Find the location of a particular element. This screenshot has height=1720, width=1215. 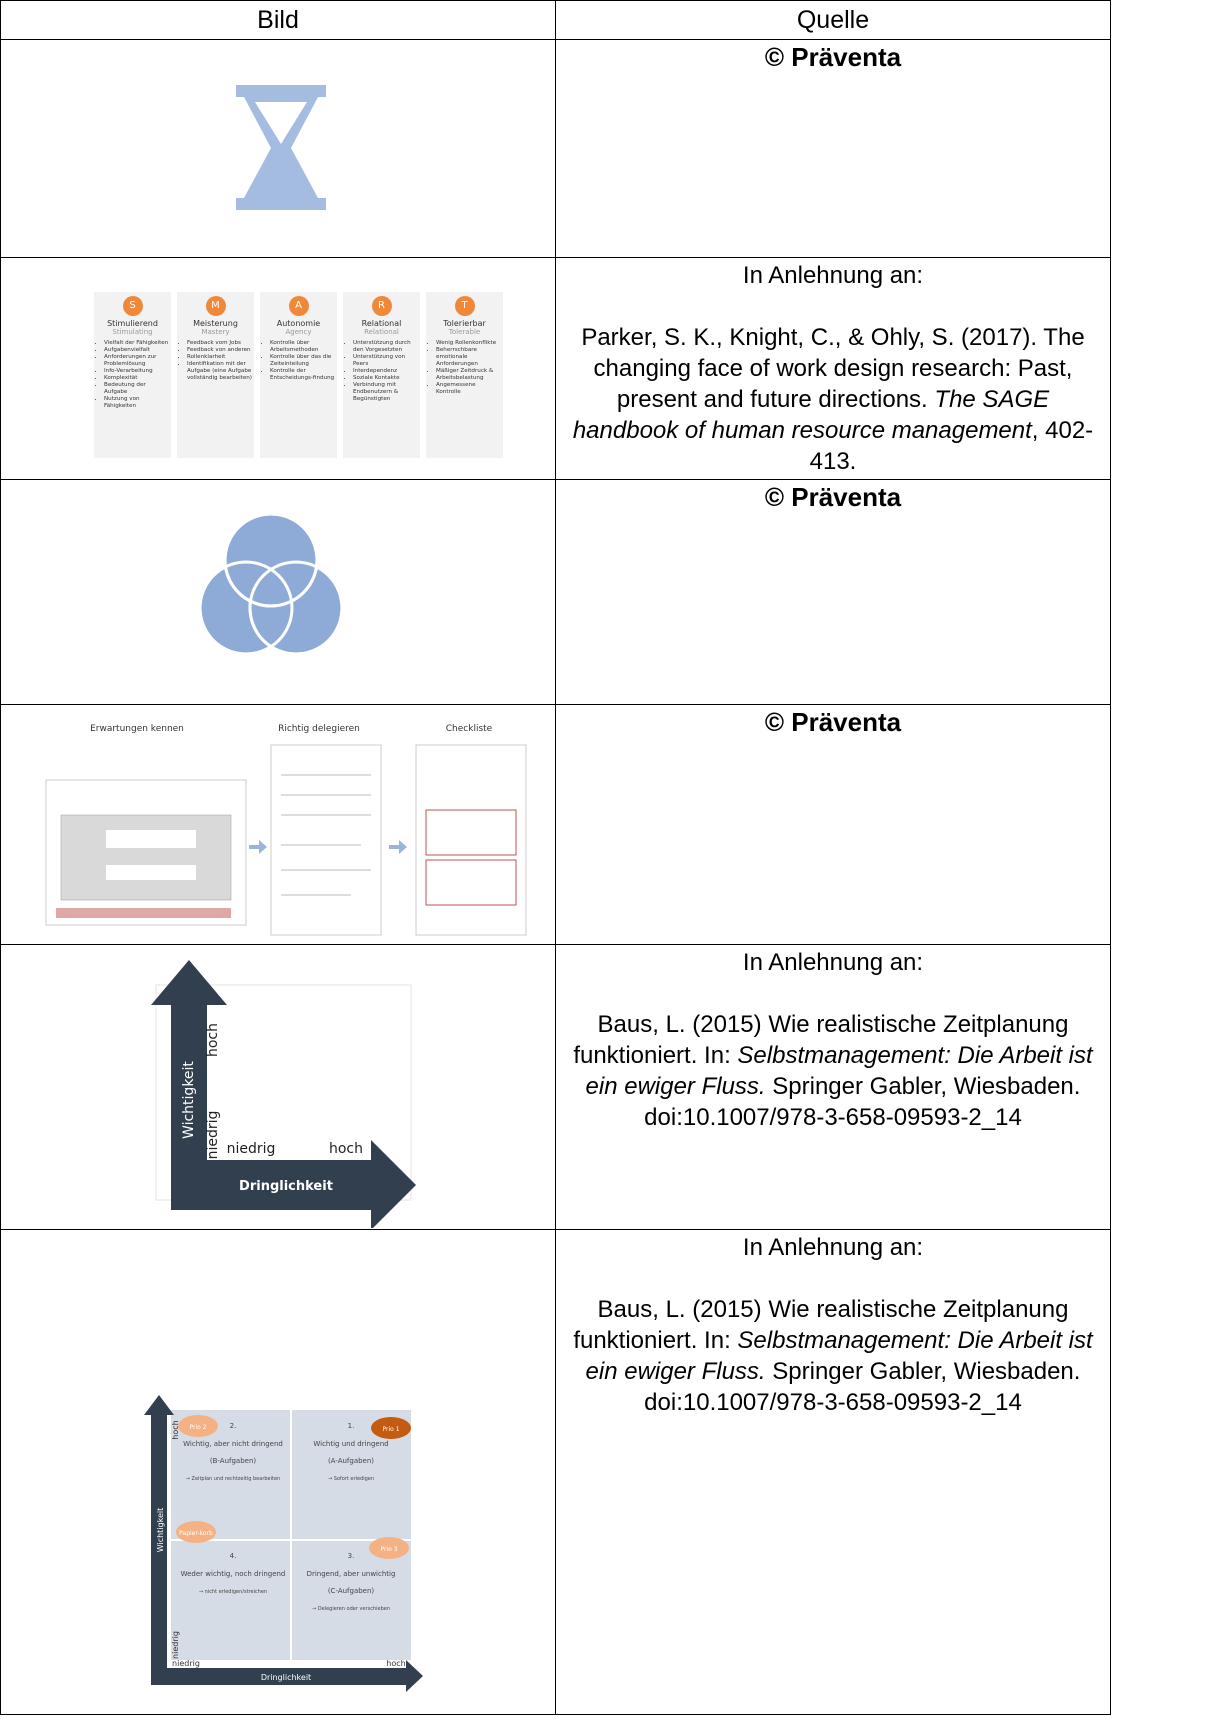

badge-label: Prio 1 is located at coordinates (390, 1429).